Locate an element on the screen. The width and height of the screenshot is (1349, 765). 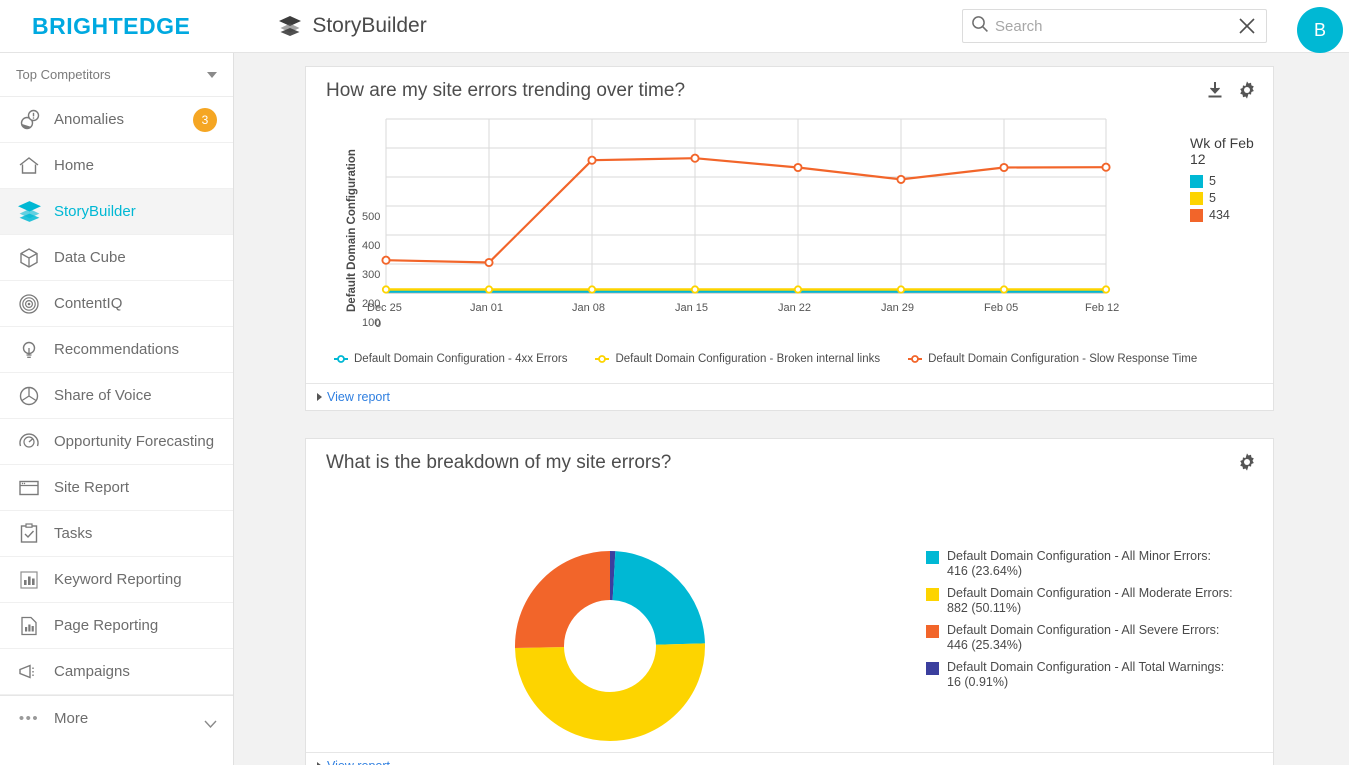
sidebar-item-label: Data Cube is located at coordinates (90, 257).